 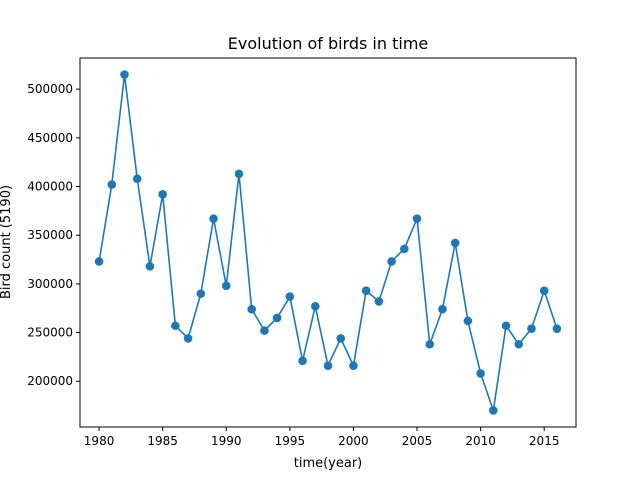 I want to click on x-tick-label: 1980, so click(x=99, y=441).